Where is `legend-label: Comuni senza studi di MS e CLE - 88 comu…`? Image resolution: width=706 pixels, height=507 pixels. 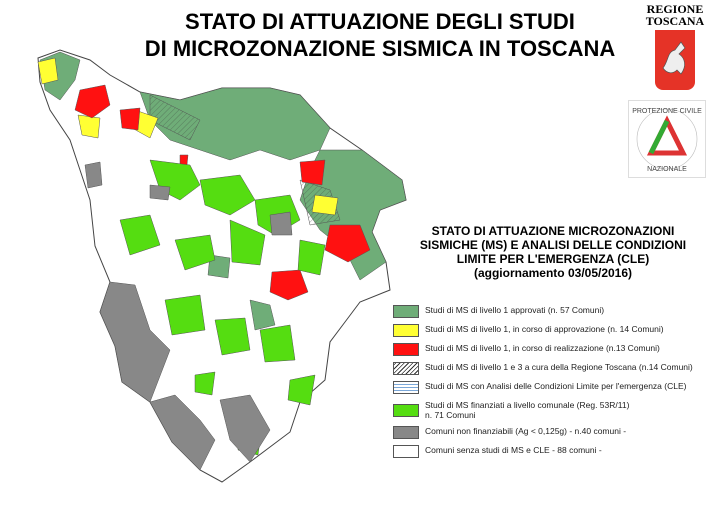 legend-label: Comuni senza studi di MS e CLE - 88 comu… is located at coordinates (513, 450).